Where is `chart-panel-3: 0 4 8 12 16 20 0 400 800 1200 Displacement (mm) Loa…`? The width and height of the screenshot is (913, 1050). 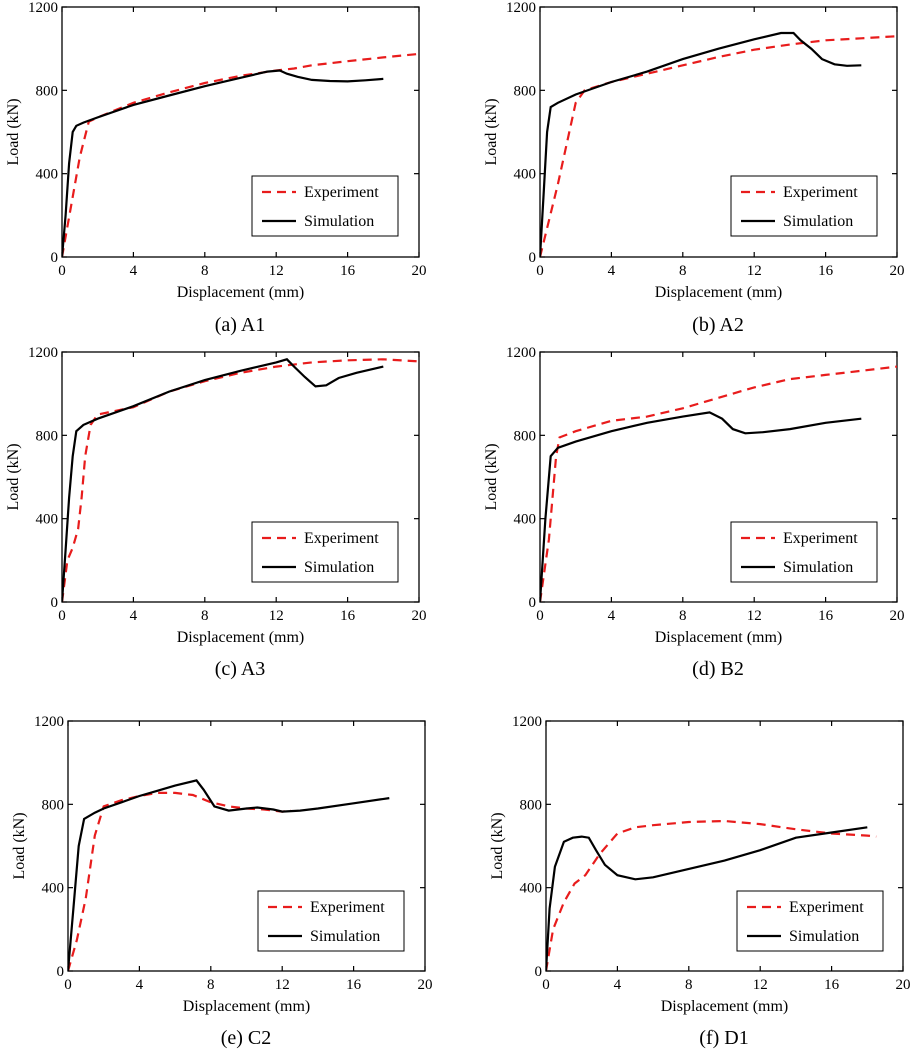
chart-panel-3: 0 4 8 12 16 20 0 400 800 1200 Displacement (mm) Loa… is located at coordinates (216, 512).